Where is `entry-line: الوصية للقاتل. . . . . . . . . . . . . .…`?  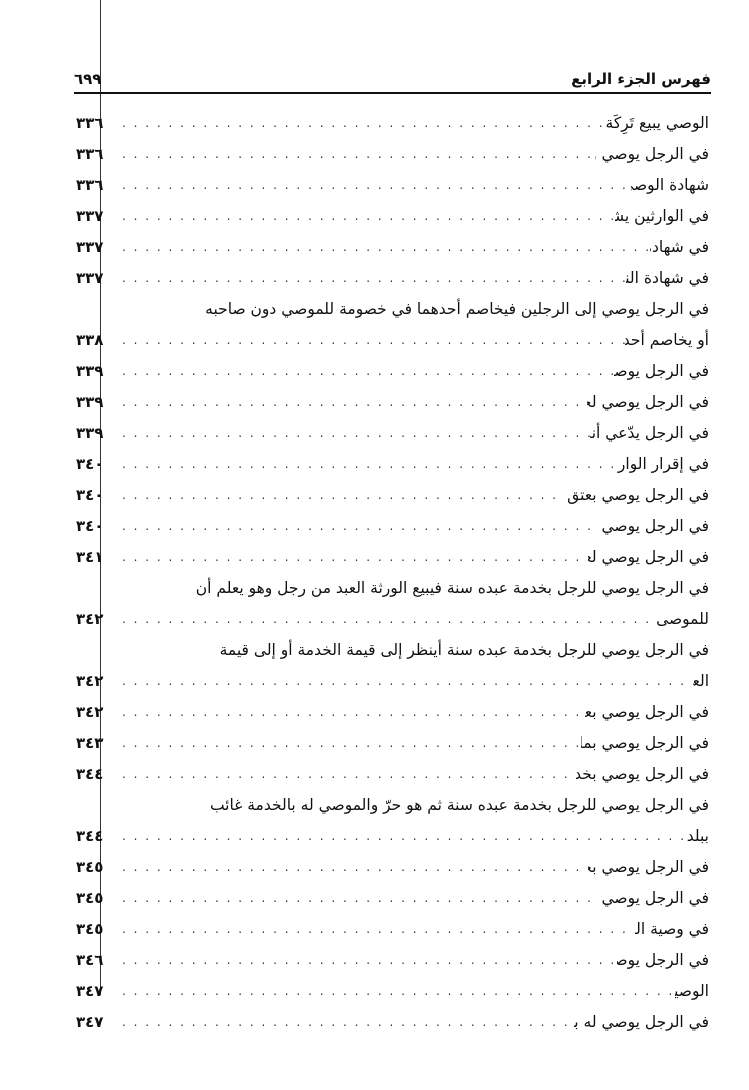
entry-line: الوصية للقاتل. . . . . . . . . . . . . .… is located at coordinates (392, 991).